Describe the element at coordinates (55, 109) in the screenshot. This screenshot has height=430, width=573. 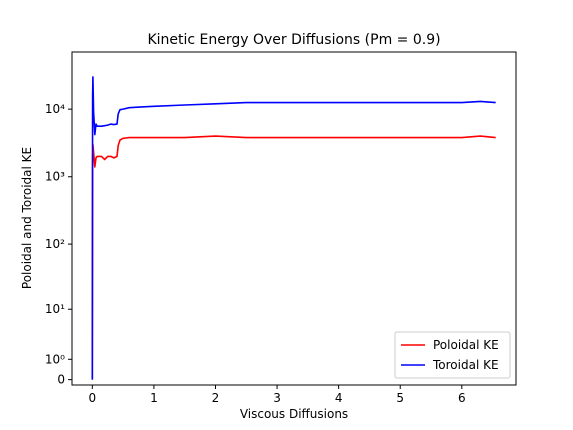
I see `y-tick-label: 10⁴` at that location.